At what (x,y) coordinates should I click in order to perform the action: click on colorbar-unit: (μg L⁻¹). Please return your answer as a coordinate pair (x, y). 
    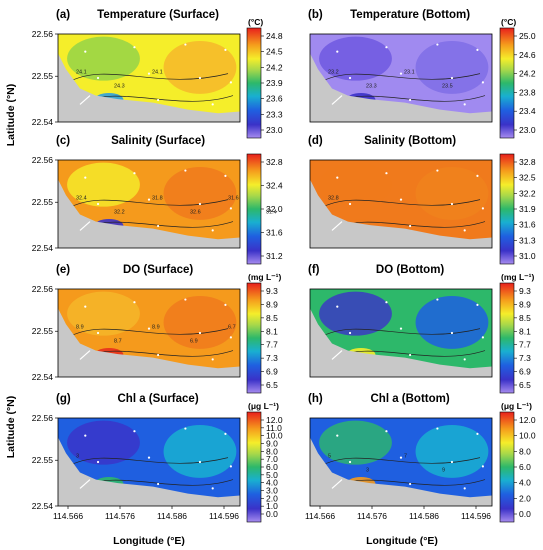
    Looking at the image, I should click on (516, 406).